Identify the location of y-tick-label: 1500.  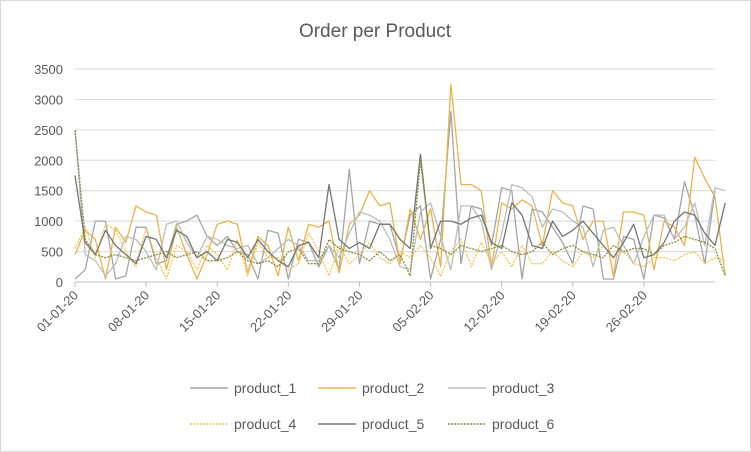
(48, 191).